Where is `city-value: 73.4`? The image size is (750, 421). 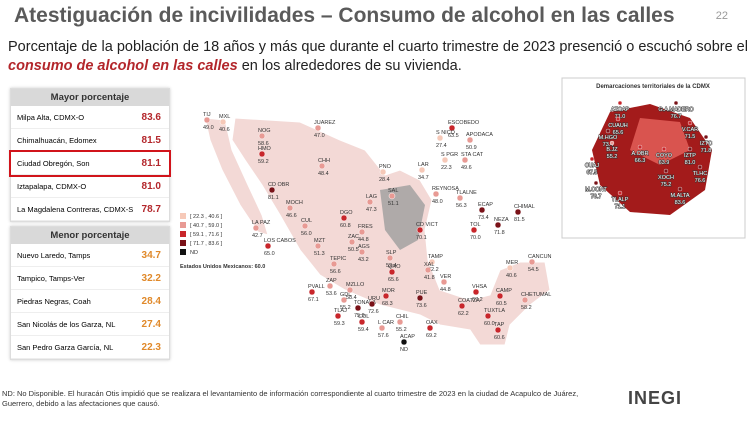 city-value: 73.4 is located at coordinates (483, 218).